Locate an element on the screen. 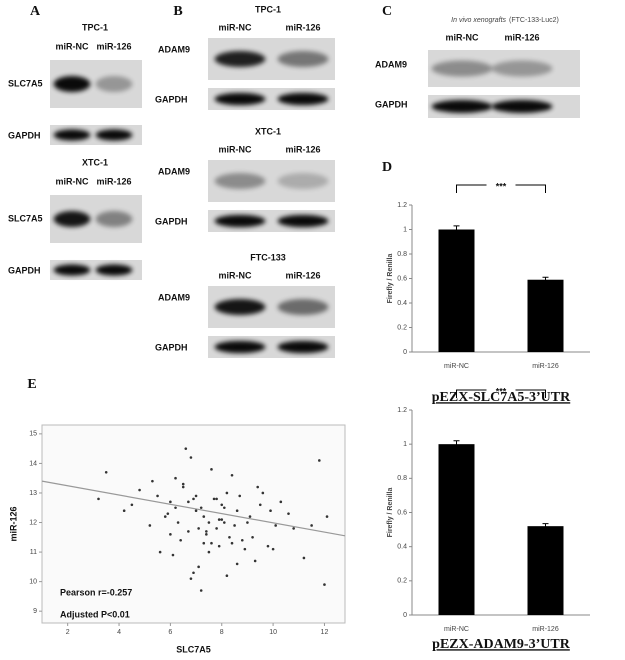 This screenshot has width=625, height=660. x-tick-label: 10 is located at coordinates (273, 632).